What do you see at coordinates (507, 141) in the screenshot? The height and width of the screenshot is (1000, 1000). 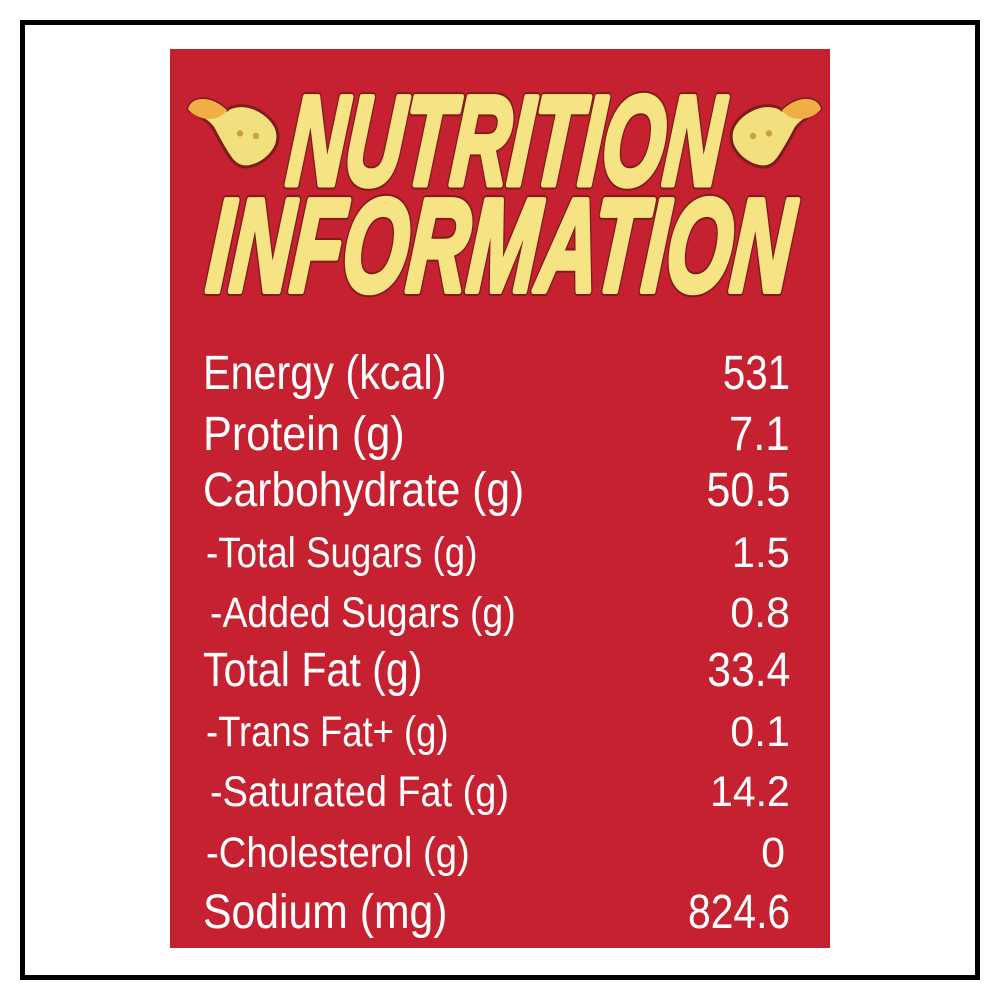 I see `svg-text: NUTRITION` at bounding box center [507, 141].